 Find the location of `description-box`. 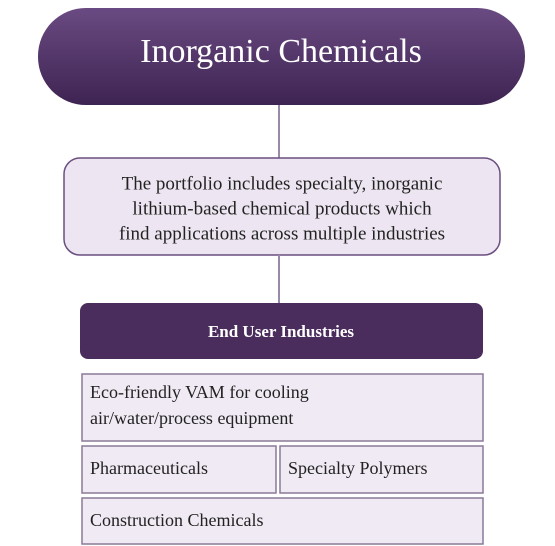

description-box is located at coordinates (282, 206).